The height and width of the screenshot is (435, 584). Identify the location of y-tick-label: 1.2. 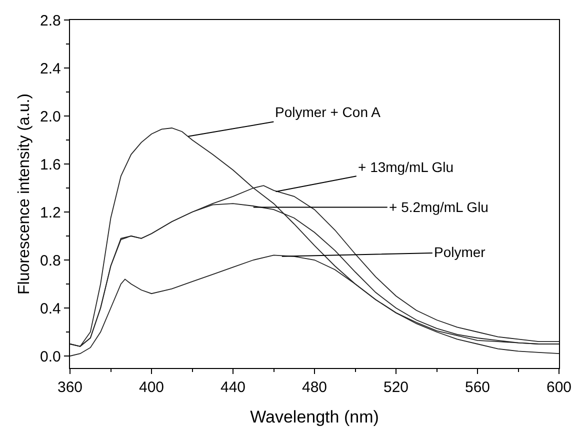
(50, 213).